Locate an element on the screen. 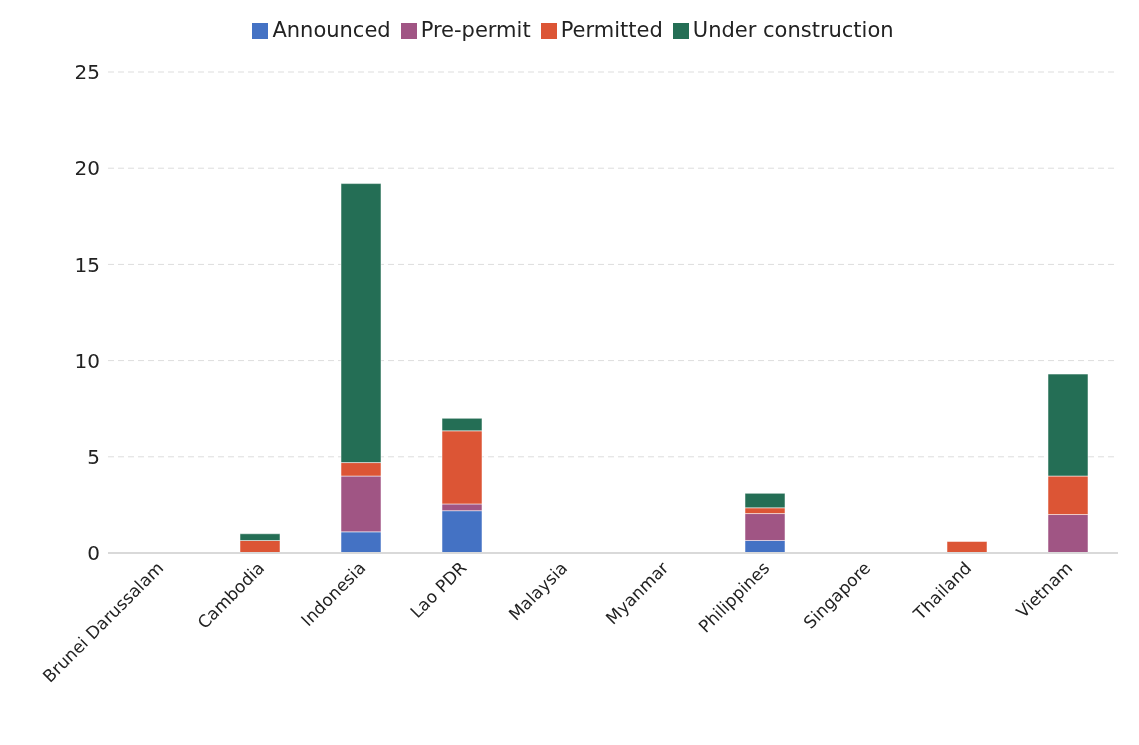 This screenshot has height=745, width=1139. legend-label: Permitted is located at coordinates (611, 30).